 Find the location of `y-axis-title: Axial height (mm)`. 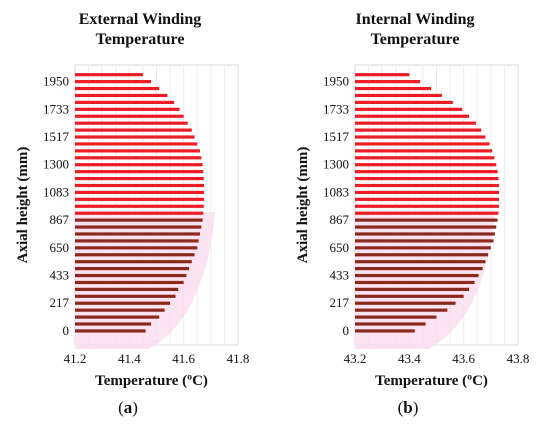

y-axis-title: Axial height (mm) is located at coordinates (23, 205).